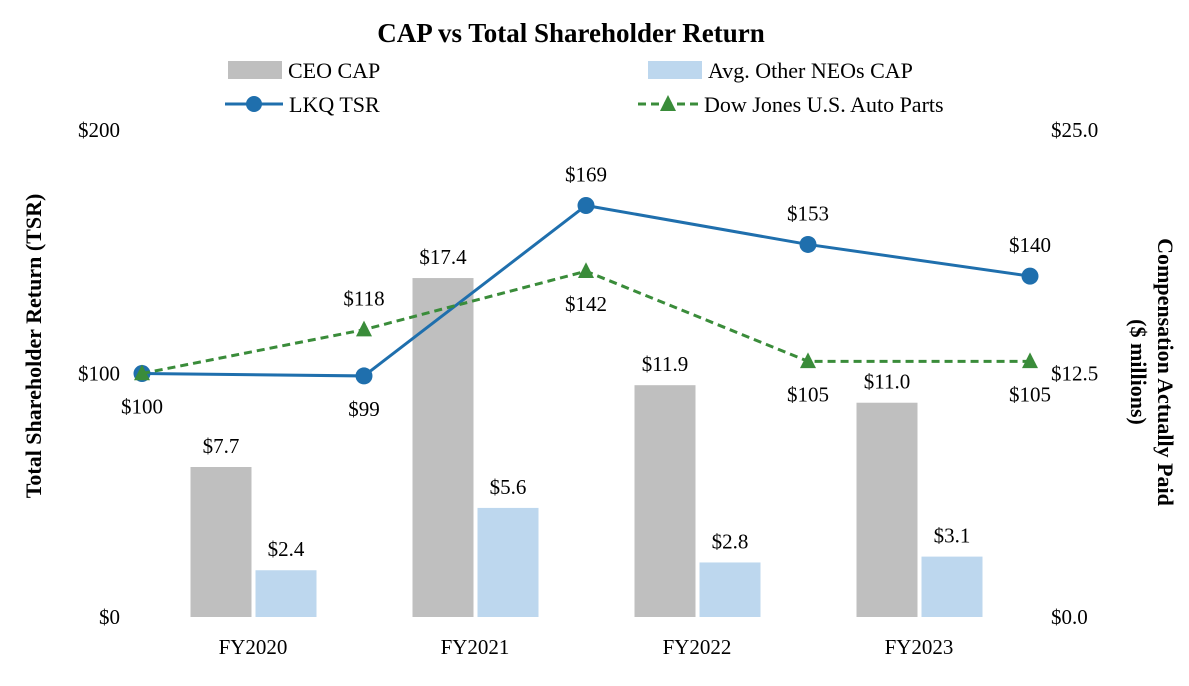 Image resolution: width=1189 pixels, height=686 pixels. Describe the element at coordinates (697, 647) in the screenshot. I see `category-label: FY2022` at that location.